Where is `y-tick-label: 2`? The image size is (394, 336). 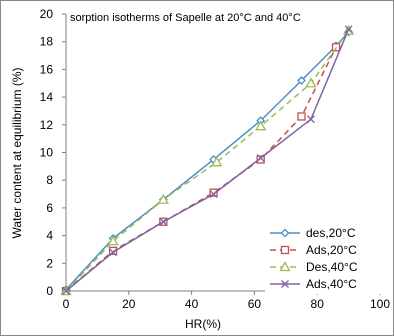 y-tick-label: 2 is located at coordinates (49, 263).